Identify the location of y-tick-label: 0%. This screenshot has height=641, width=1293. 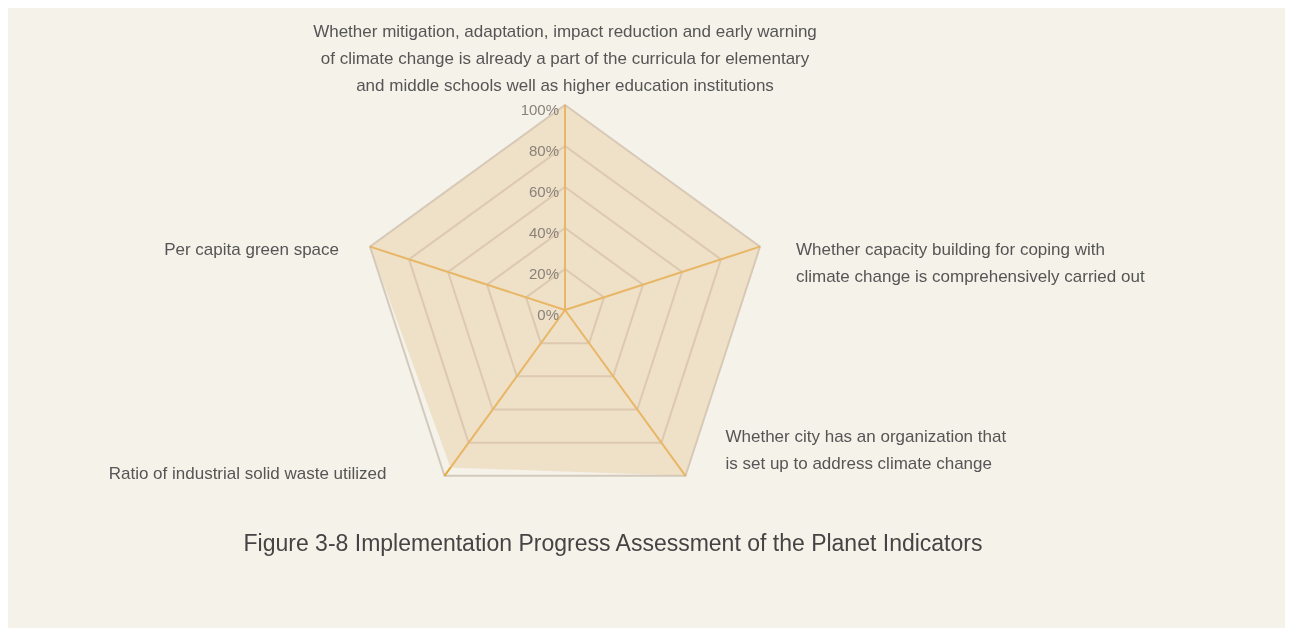
(548, 314).